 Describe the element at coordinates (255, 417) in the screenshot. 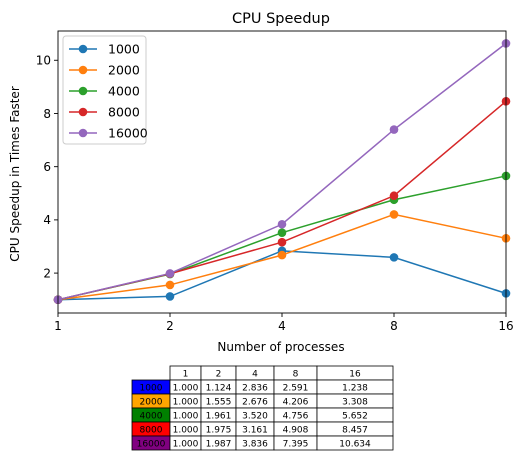

I see `table-cell-value: 3.520` at that location.